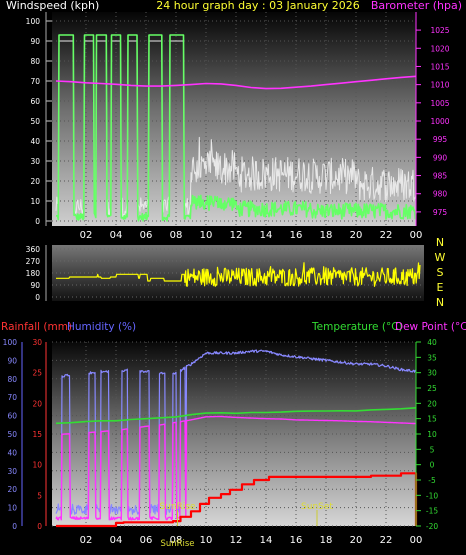 The width and height of the screenshot is (466, 555). I want to click on temperature-legend: Temperature (°C), so click(357, 327).